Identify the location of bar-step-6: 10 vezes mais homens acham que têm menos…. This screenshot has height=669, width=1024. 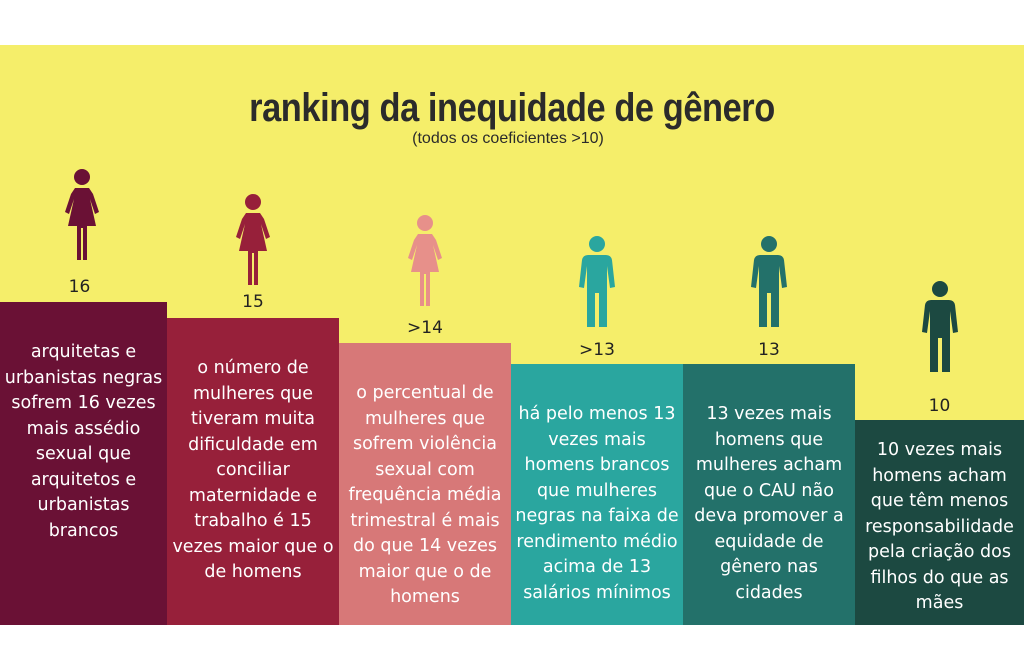
(939, 522).